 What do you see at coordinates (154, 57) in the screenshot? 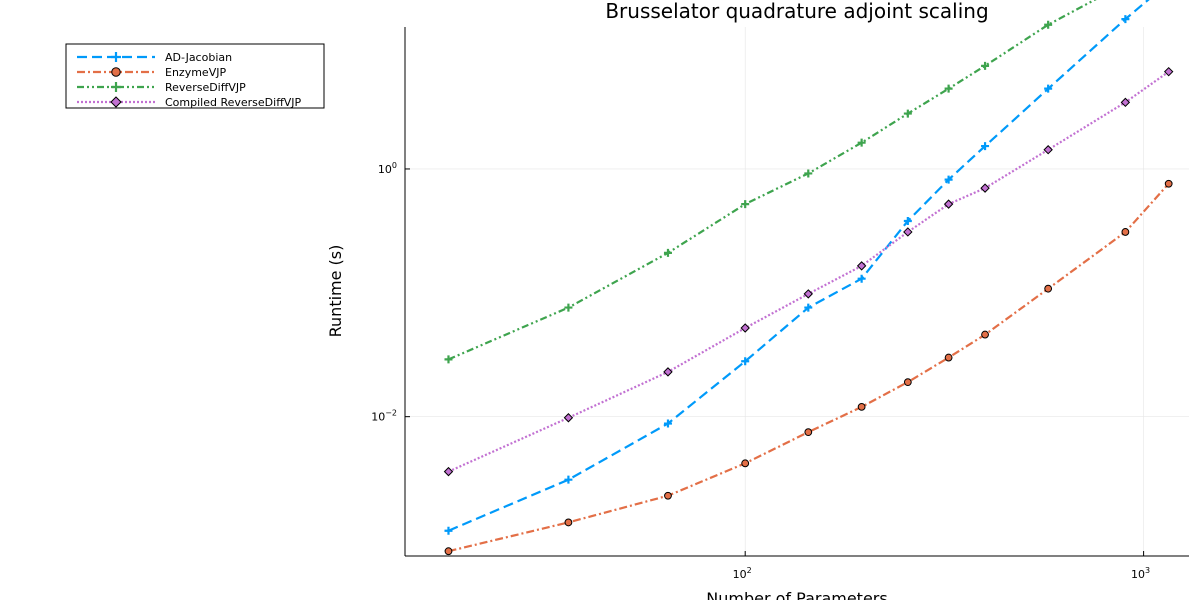
I see `legend-entry: AD-Jacobian` at bounding box center [154, 57].